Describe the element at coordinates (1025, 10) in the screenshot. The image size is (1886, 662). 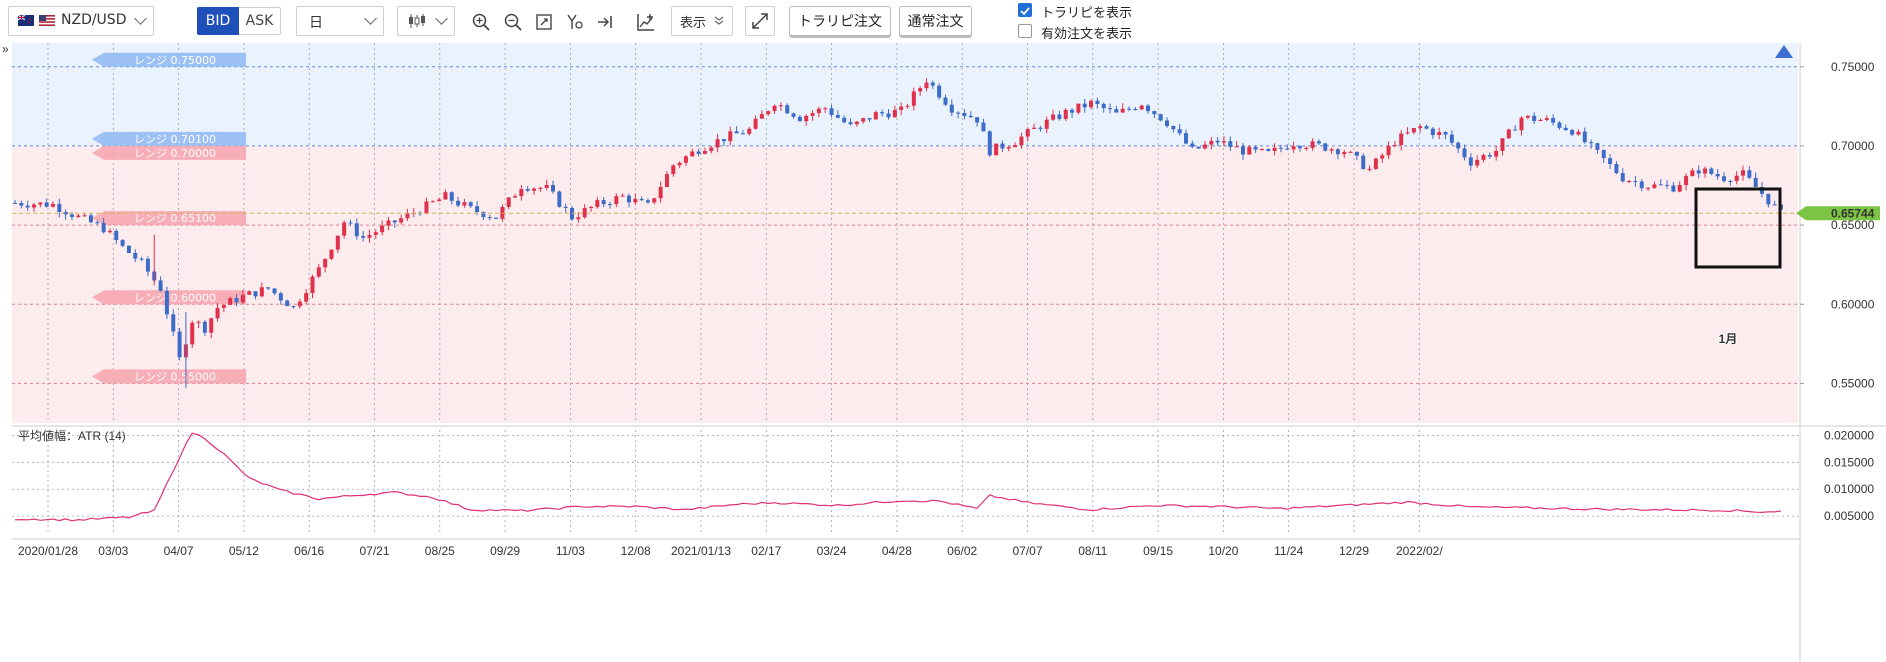
I see `show-trap-checkbox` at that location.